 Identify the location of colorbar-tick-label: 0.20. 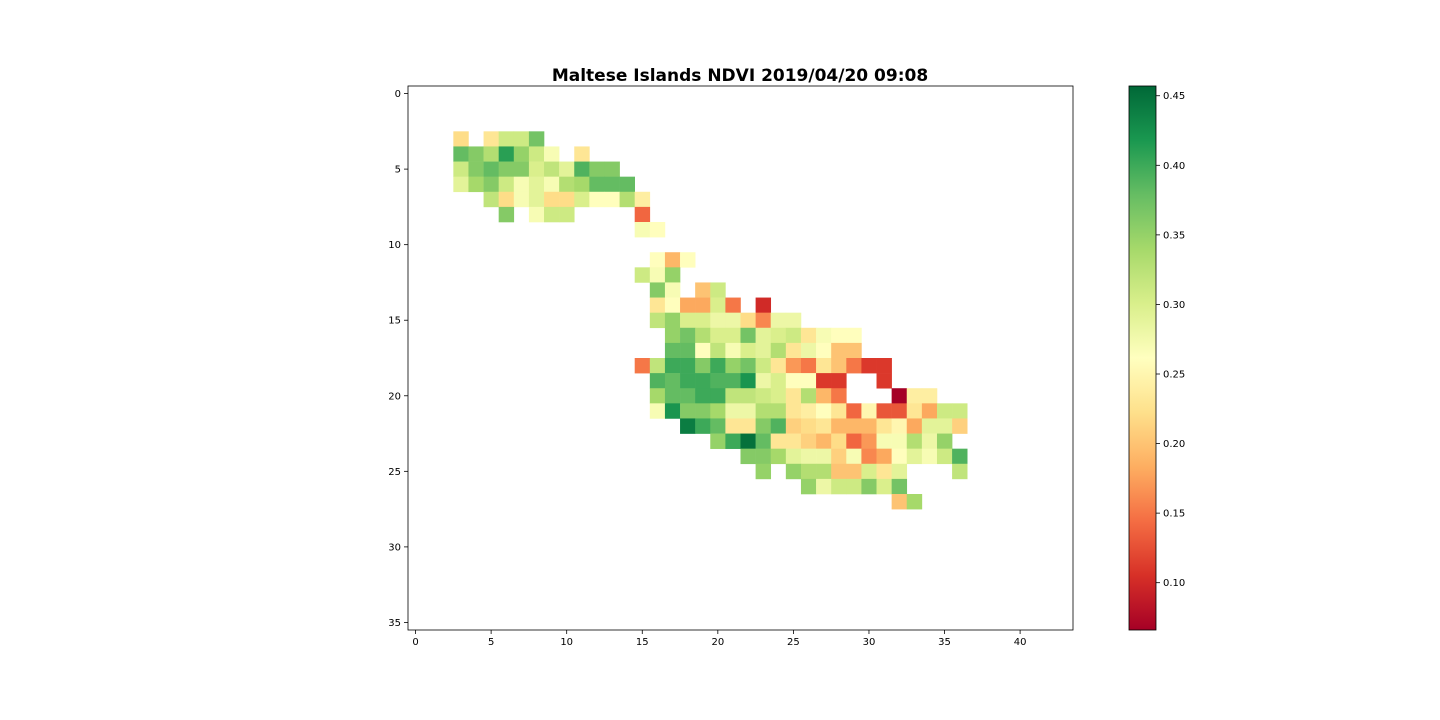
(1174, 444).